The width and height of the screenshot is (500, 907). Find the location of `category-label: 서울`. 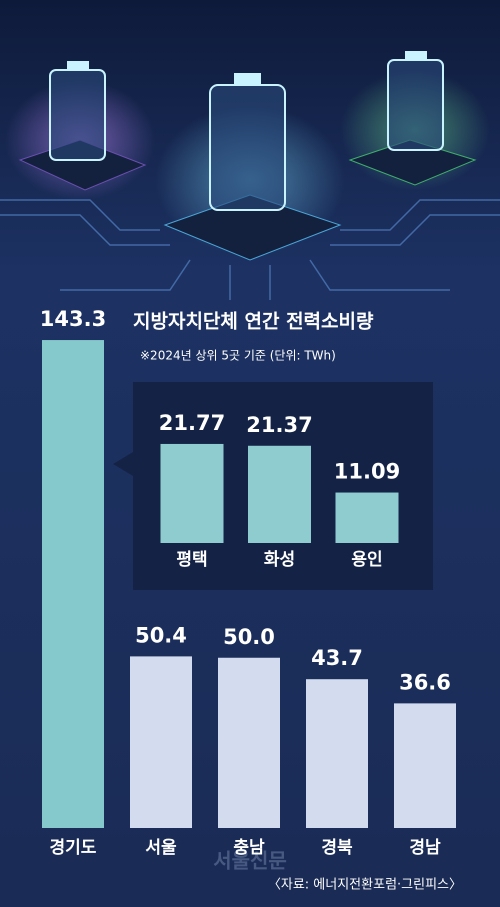

category-label: 서울 is located at coordinates (161, 848).